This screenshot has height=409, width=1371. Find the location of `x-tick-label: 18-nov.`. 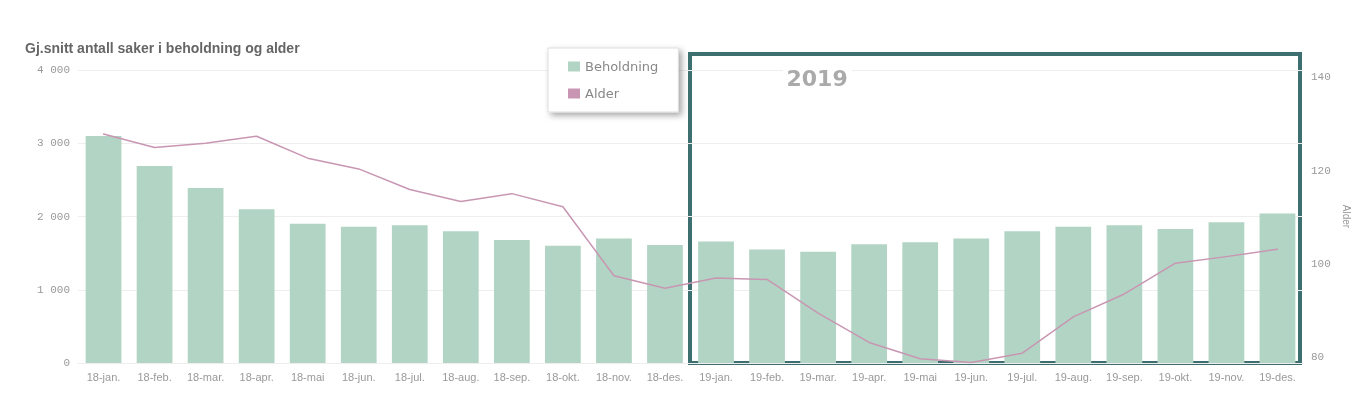

x-tick-label: 18-nov. is located at coordinates (614, 376).